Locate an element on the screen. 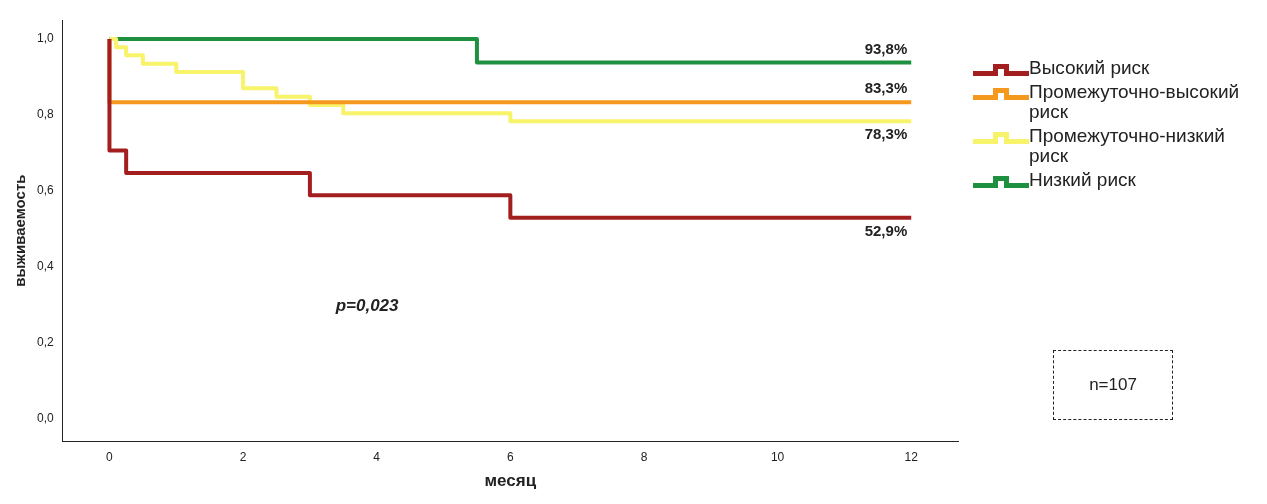 Image resolution: width=1267 pixels, height=504 pixels. x-tick-label: 0 is located at coordinates (110, 456).